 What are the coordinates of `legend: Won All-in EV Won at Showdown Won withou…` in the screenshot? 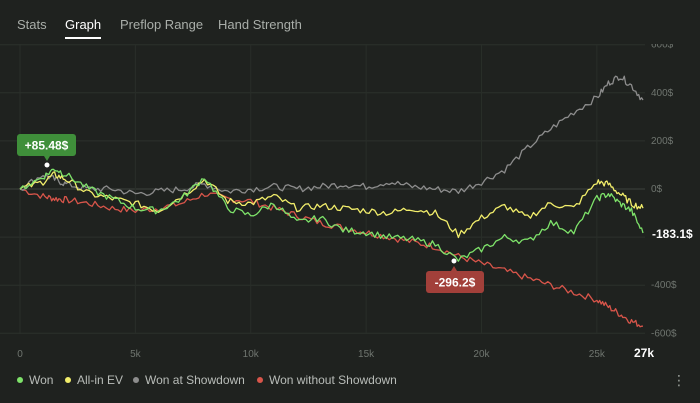 It's located at (350, 384).